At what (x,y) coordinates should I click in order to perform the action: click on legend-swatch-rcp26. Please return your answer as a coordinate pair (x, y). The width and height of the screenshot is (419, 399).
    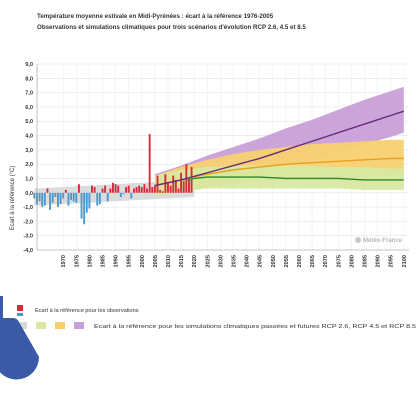
    Looking at the image, I should click on (41, 325).